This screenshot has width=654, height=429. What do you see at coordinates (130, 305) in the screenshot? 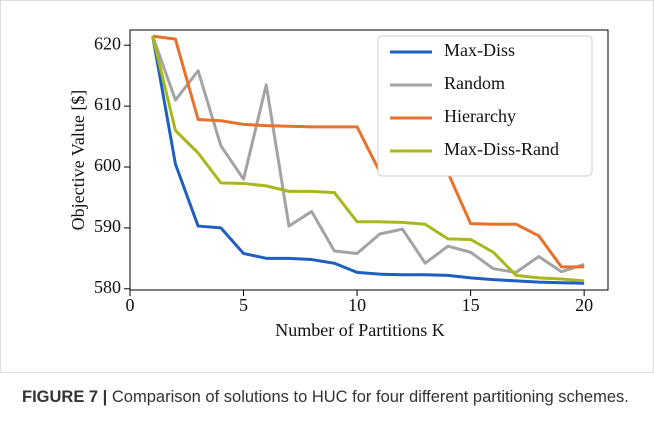
I see `x-tick-label: 0` at bounding box center [130, 305].